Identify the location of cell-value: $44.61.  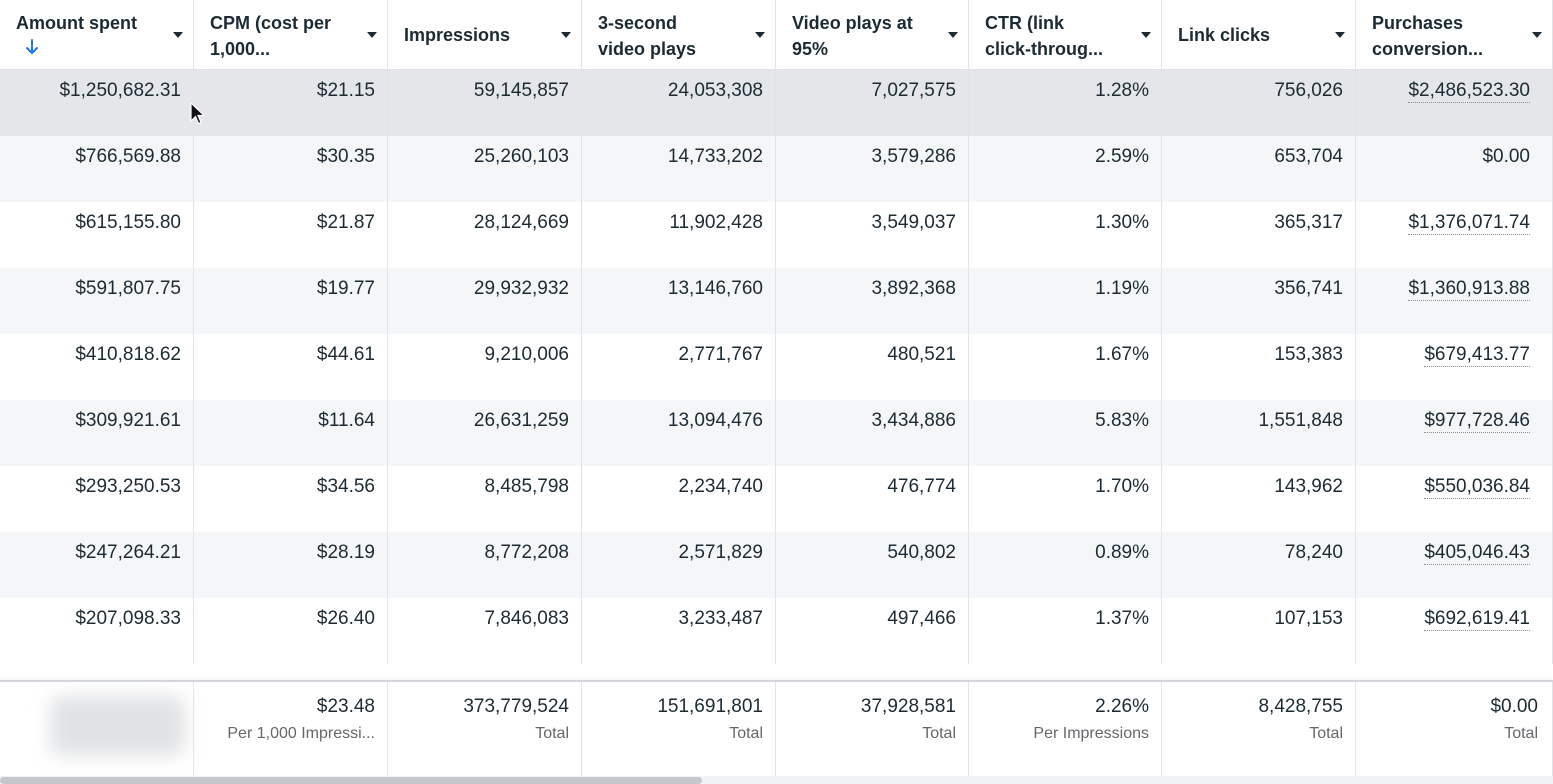
(345, 354).